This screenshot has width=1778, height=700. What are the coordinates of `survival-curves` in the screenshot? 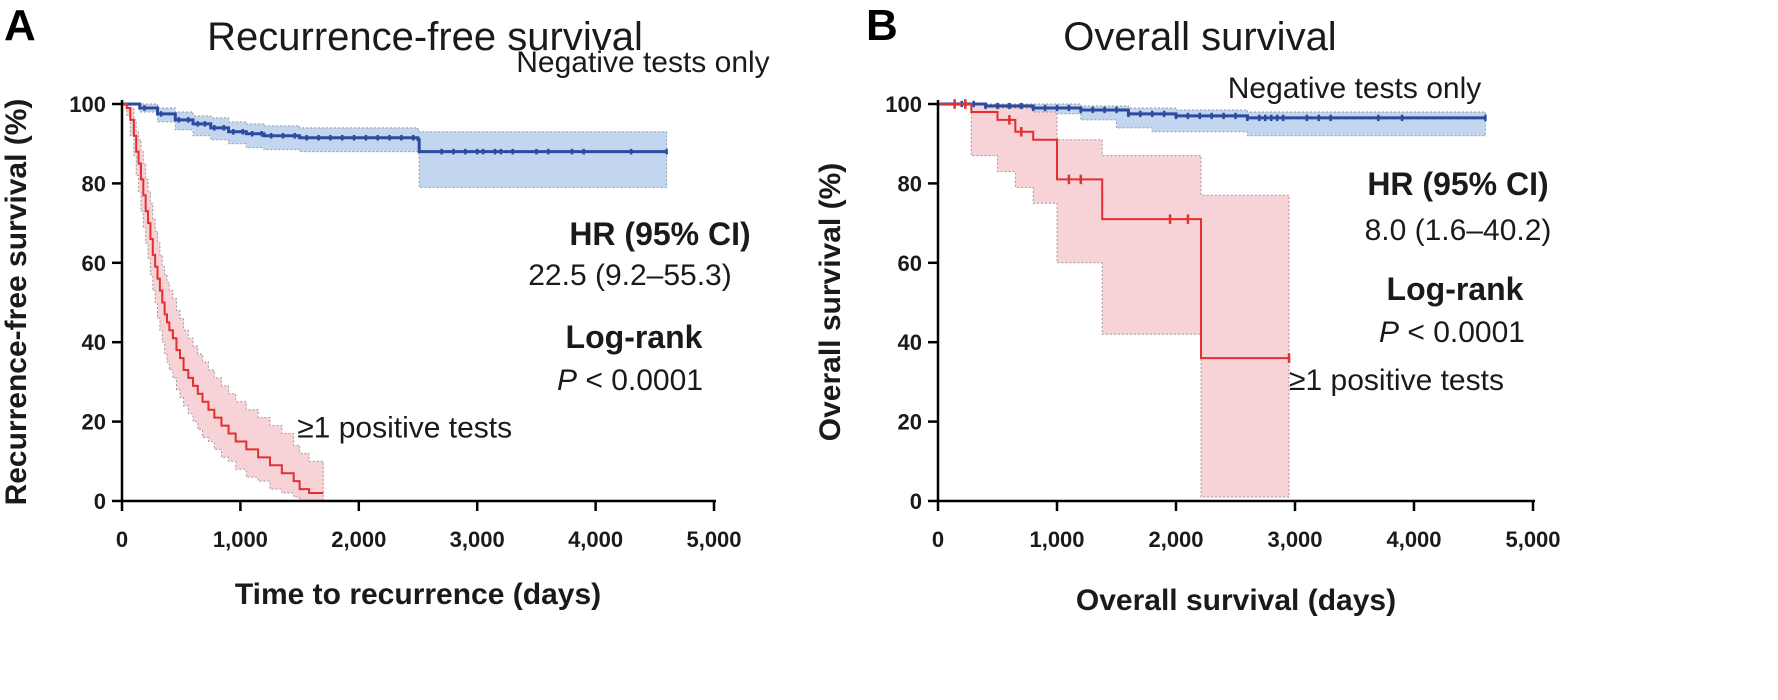 It's located at (1212, 231).